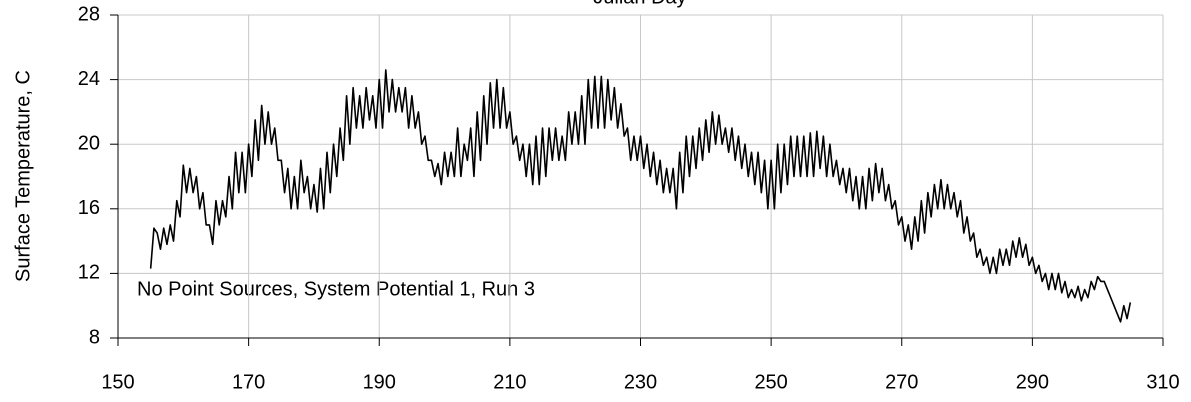  Describe the element at coordinates (770, 382) in the screenshot. I see `x-tick-label: 250` at that location.